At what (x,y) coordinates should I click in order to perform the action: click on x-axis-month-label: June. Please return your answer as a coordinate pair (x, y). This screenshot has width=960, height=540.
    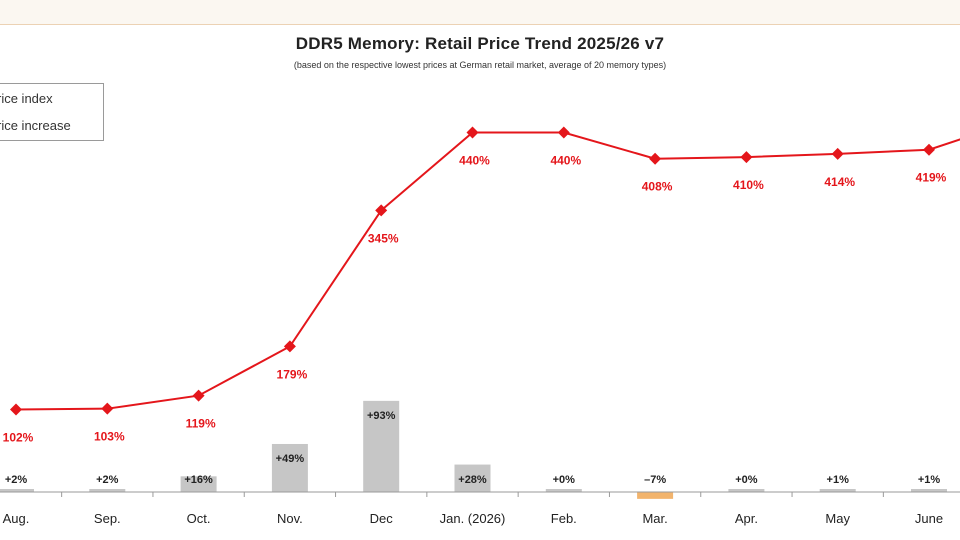
    Looking at the image, I should click on (929, 518).